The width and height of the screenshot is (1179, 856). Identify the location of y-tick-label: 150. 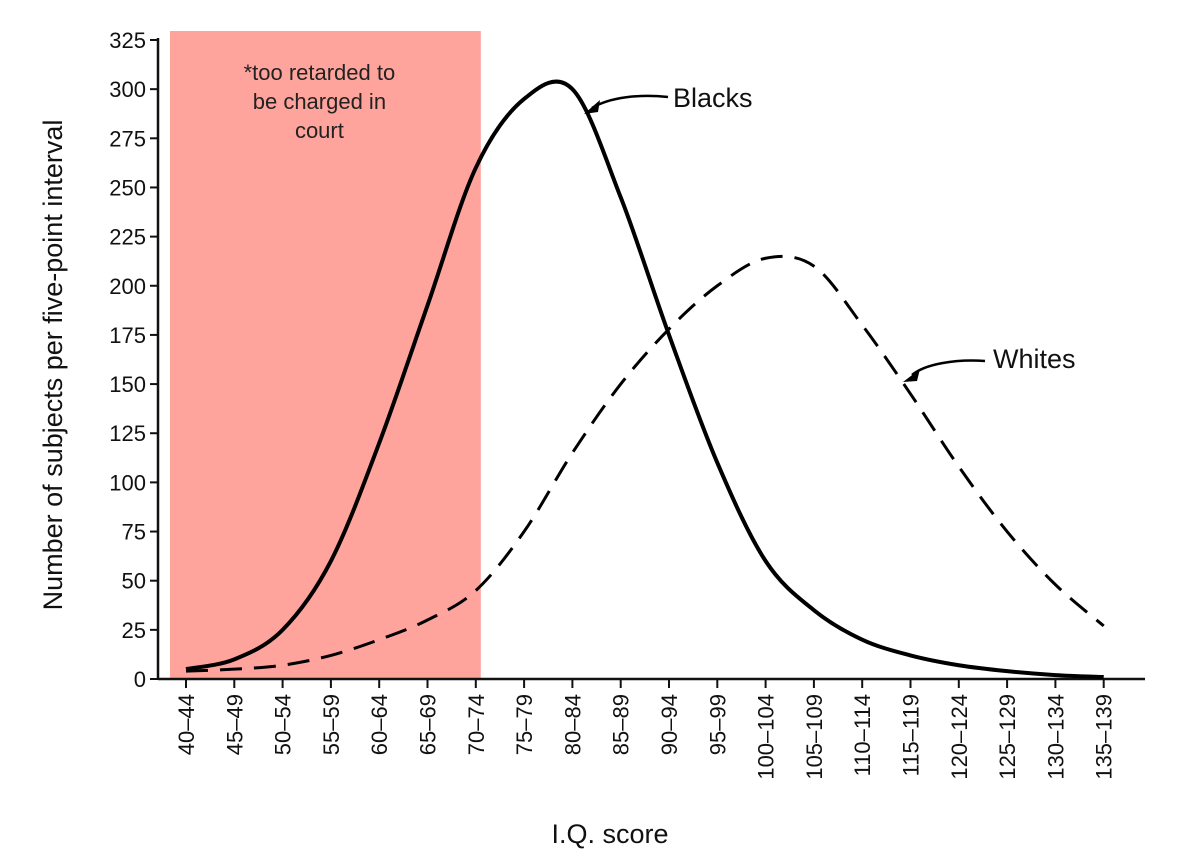
(127, 384).